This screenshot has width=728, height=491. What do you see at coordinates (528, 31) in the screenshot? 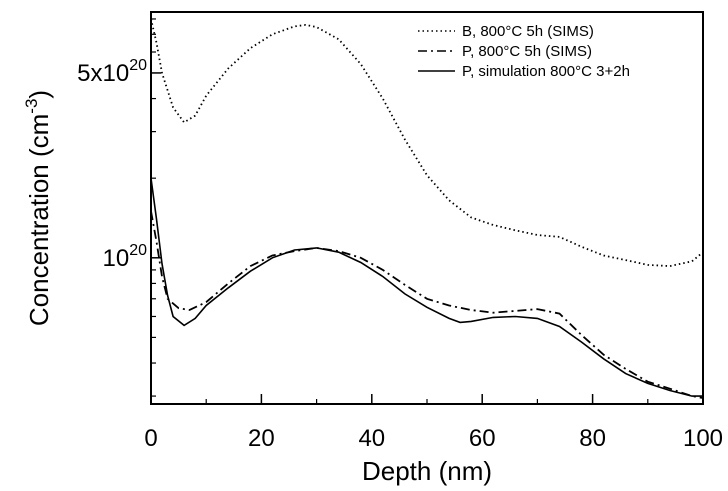
I see `legend-label-0: B, 800°C 5h (SIMS)` at bounding box center [528, 31].